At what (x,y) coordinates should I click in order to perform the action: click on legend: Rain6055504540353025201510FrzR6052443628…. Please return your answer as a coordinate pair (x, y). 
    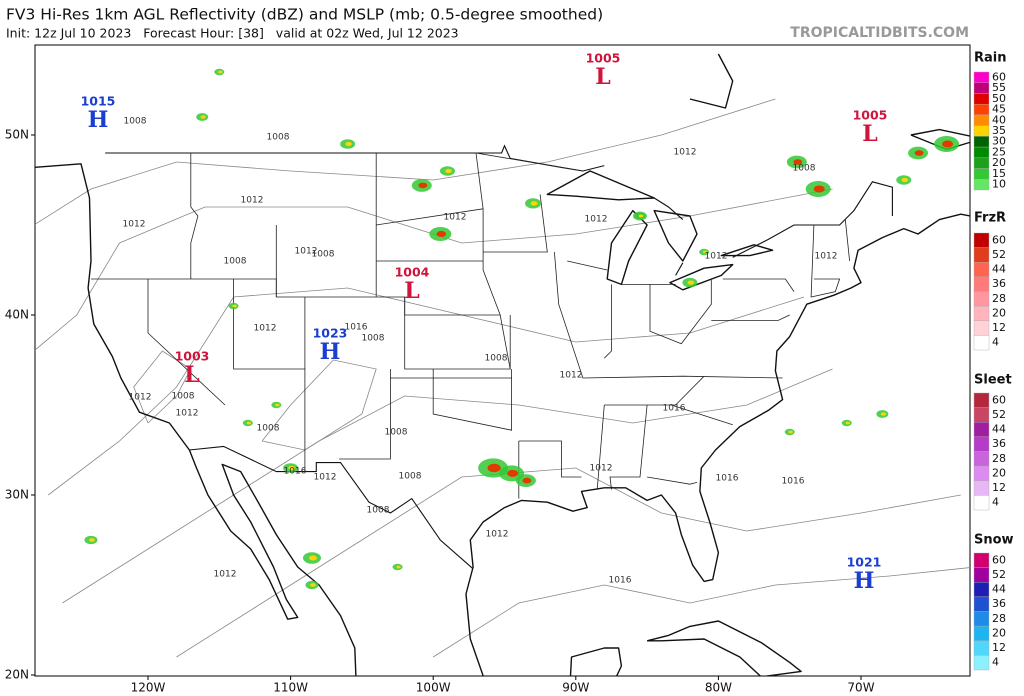
    Looking at the image, I should click on (993, 361).